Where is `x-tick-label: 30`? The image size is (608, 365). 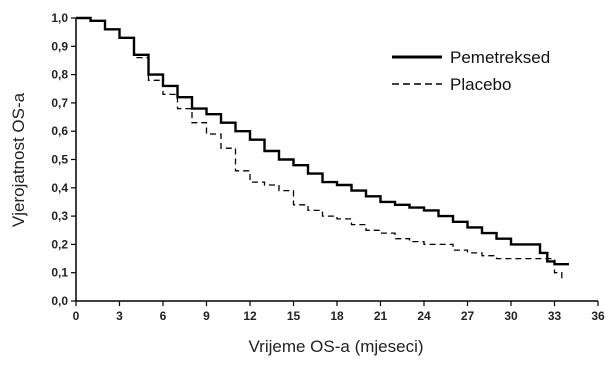
x-tick-label: 30 is located at coordinates (511, 316).